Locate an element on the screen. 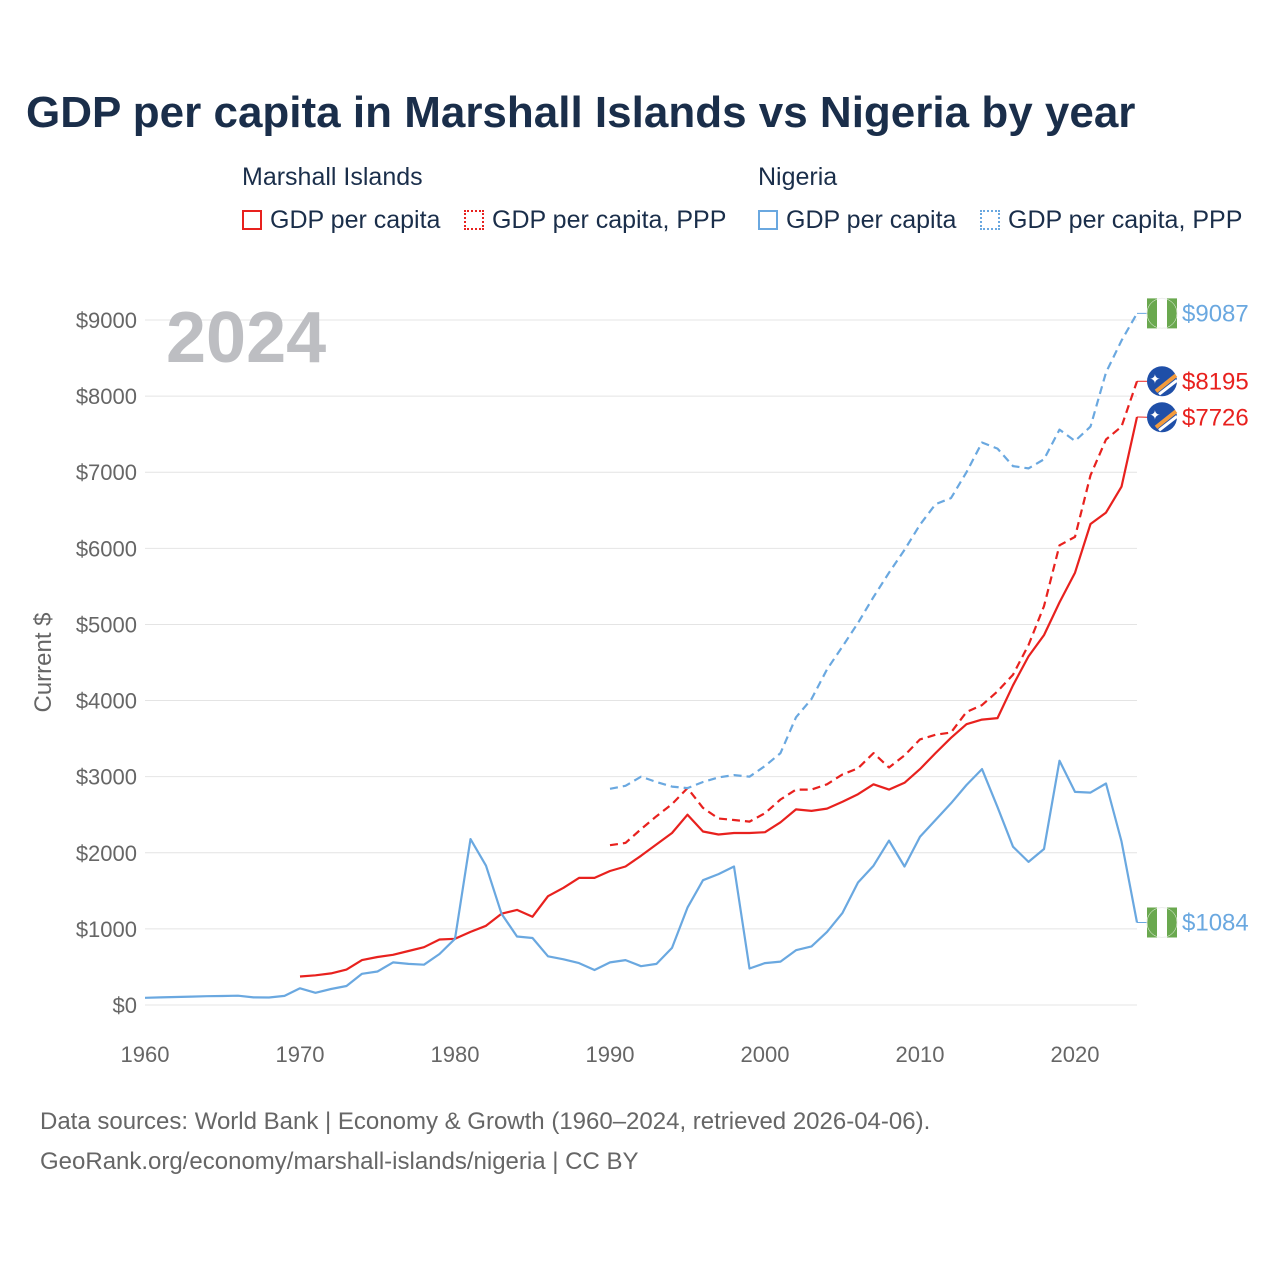 This screenshot has height=1280, width=1280. series-line-nigeria-gdp-per-capita is located at coordinates (641, 879).